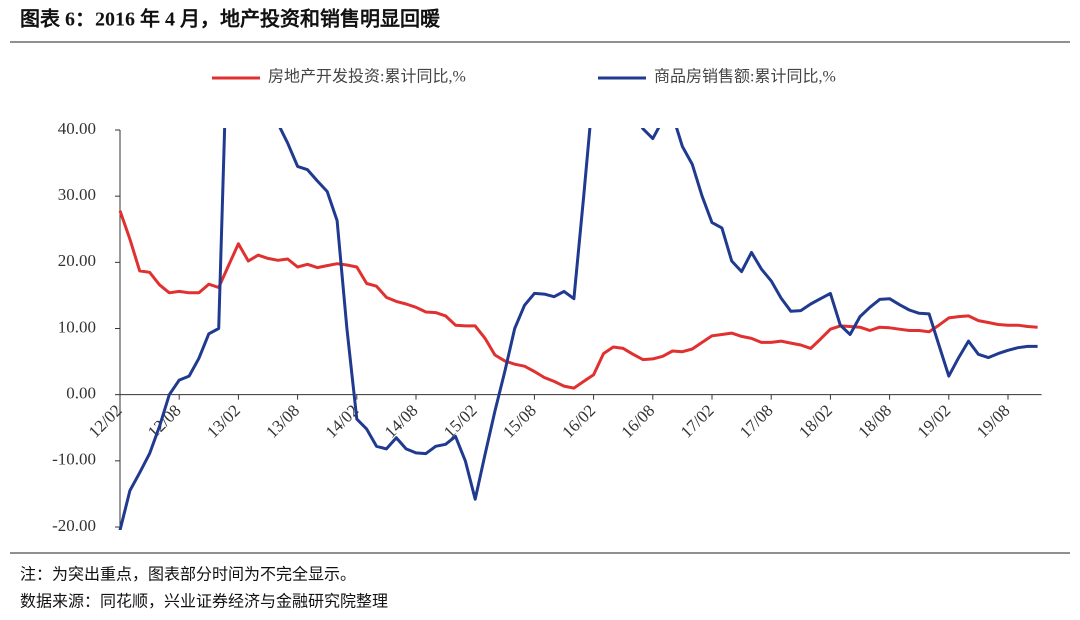  Describe the element at coordinates (77, 128) in the screenshot. I see `y-tick-label: 40.00` at that location.